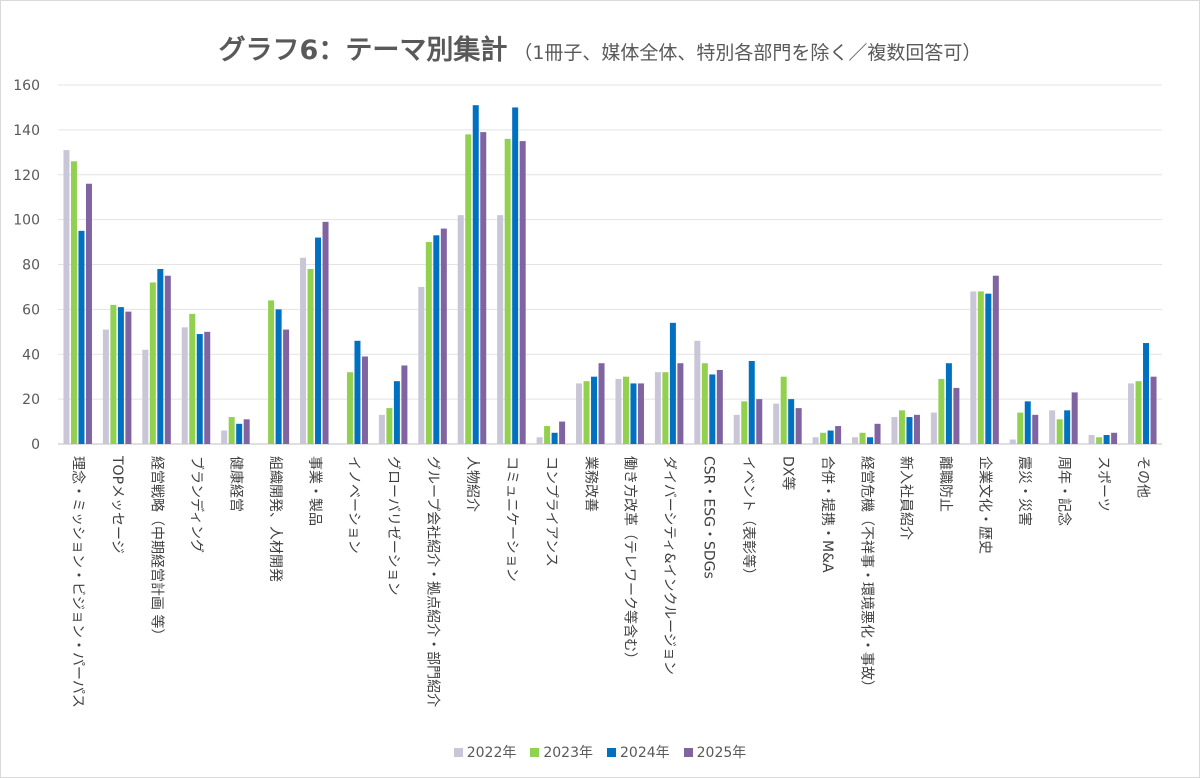 This screenshot has width=1200, height=778. Describe the element at coordinates (511, 519) in the screenshot. I see `x-tick-label: コミュニケーション` at that location.